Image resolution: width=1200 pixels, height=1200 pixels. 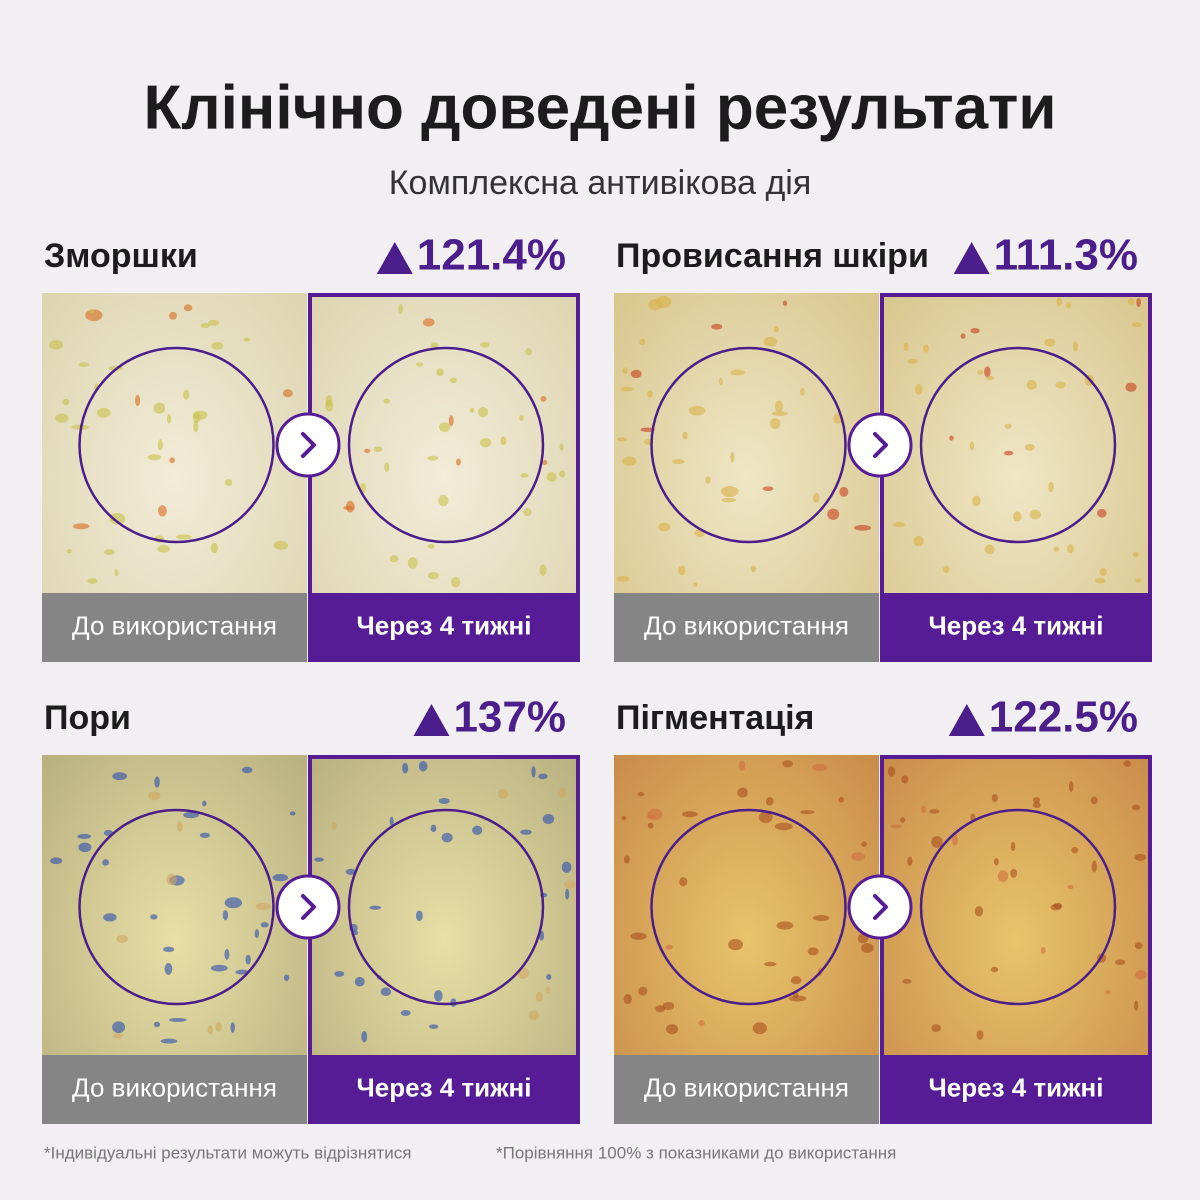 I want to click on after-frame, so click(x=1016, y=939).